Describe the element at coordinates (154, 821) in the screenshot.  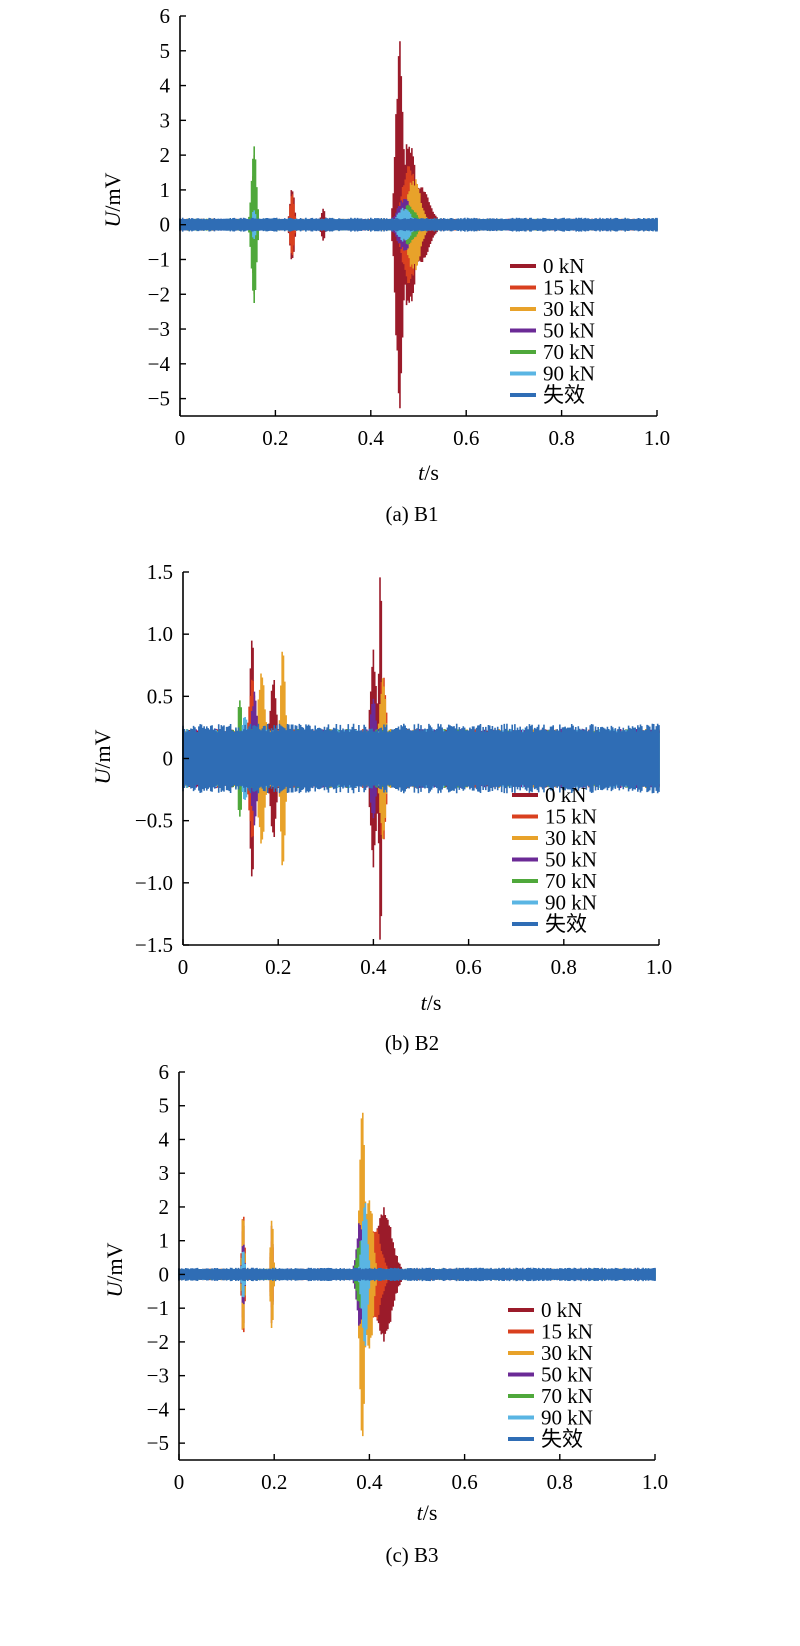
I see `y-tick-label: −0.5` at that location.